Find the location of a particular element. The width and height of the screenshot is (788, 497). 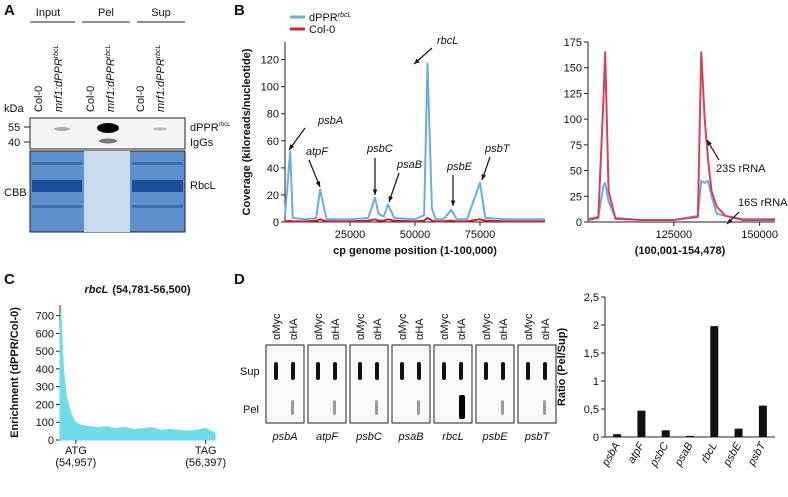

y-tick-label: 120 is located at coordinates (270, 61).